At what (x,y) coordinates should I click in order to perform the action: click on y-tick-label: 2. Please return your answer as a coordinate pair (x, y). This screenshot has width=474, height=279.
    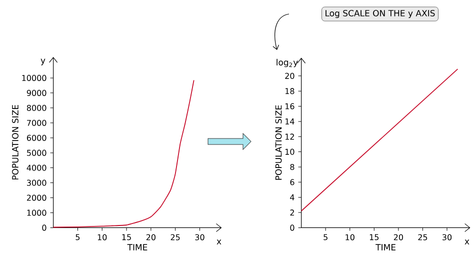
    Looking at the image, I should click on (292, 213).